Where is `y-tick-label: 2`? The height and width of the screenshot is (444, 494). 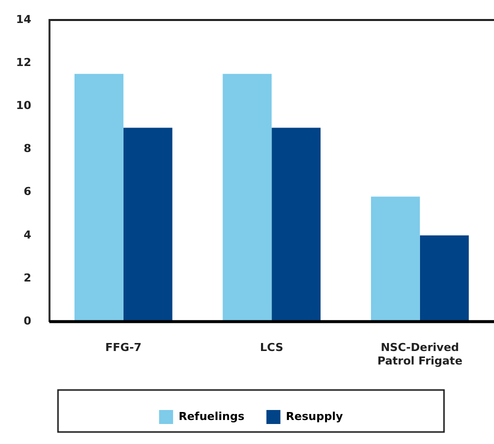 y-tick-label: 2 is located at coordinates (28, 277).